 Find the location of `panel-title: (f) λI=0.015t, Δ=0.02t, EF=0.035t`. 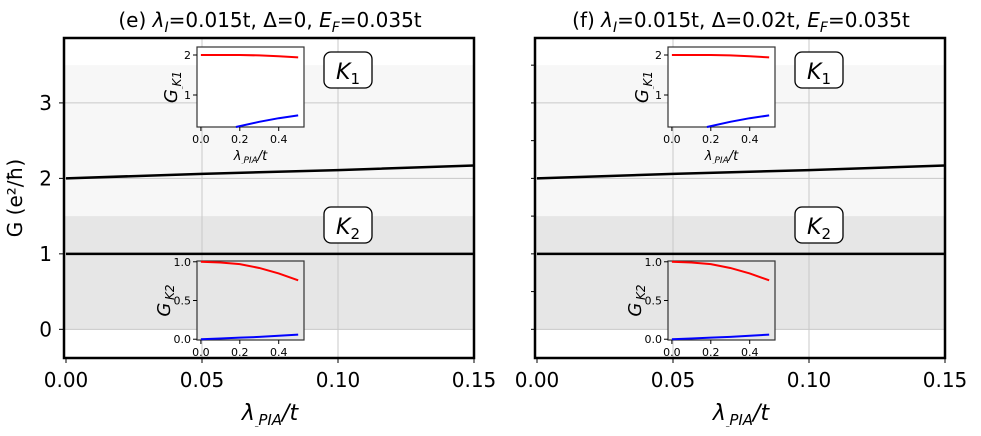

panel-title: (f) λI=0.015t, Δ=0.02t, EF=0.035t is located at coordinates (741, 22).